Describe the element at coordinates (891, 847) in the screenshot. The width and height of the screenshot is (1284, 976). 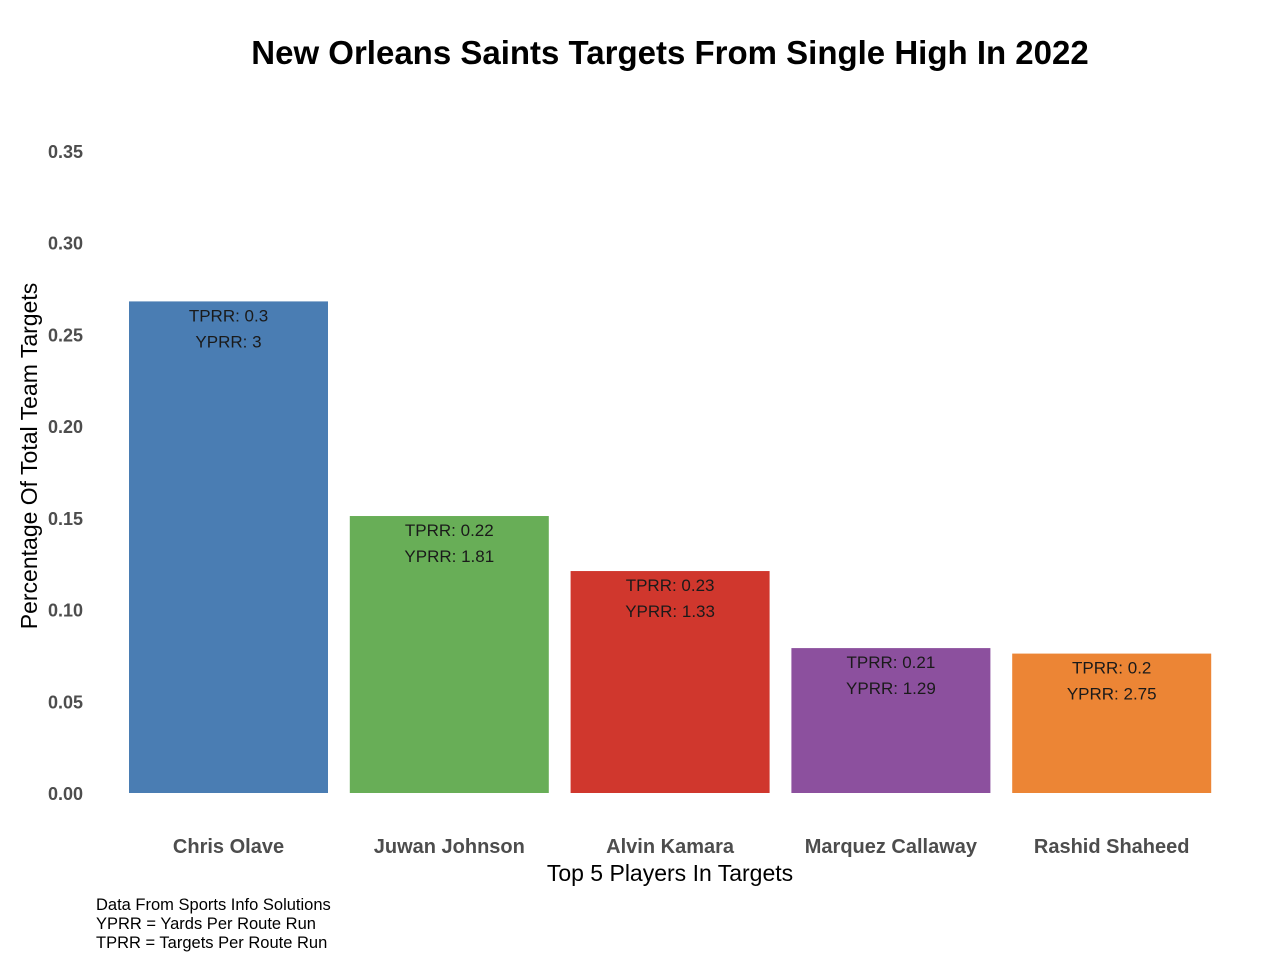
I see `x-tick-label: Marquez Callaway` at that location.